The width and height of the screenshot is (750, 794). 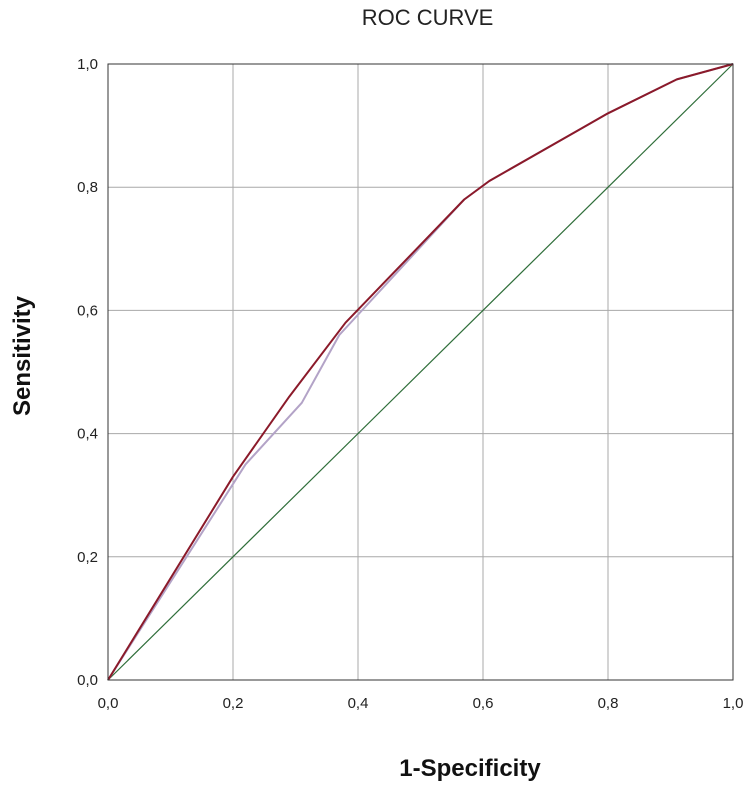 I want to click on y-tick-label: 0,6, so click(x=87, y=310).